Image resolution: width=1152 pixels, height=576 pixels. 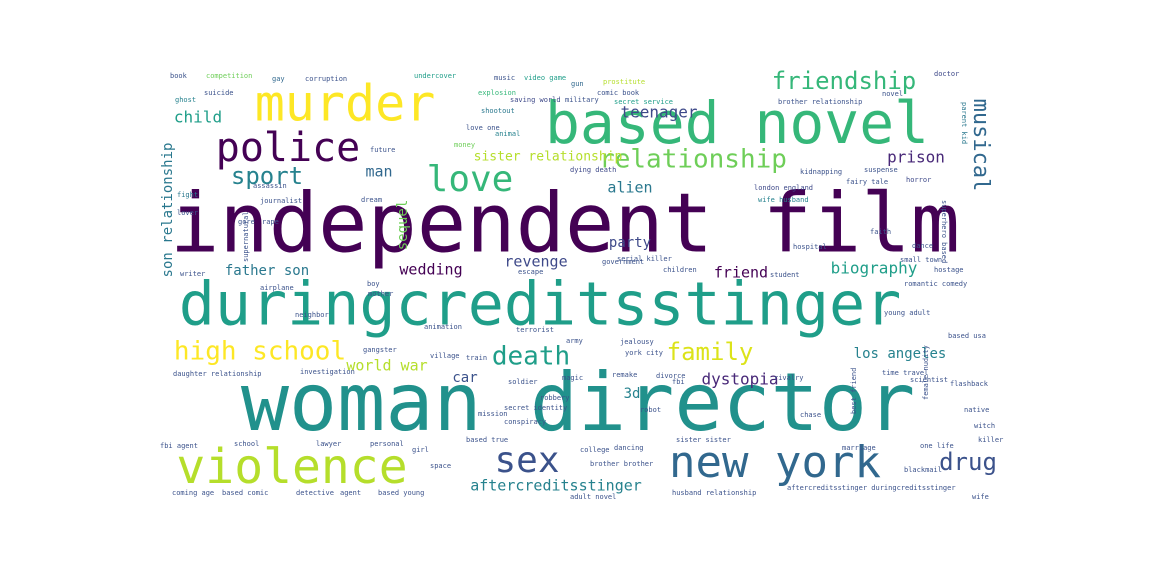 I want to click on word: mother, so click(x=380, y=294).